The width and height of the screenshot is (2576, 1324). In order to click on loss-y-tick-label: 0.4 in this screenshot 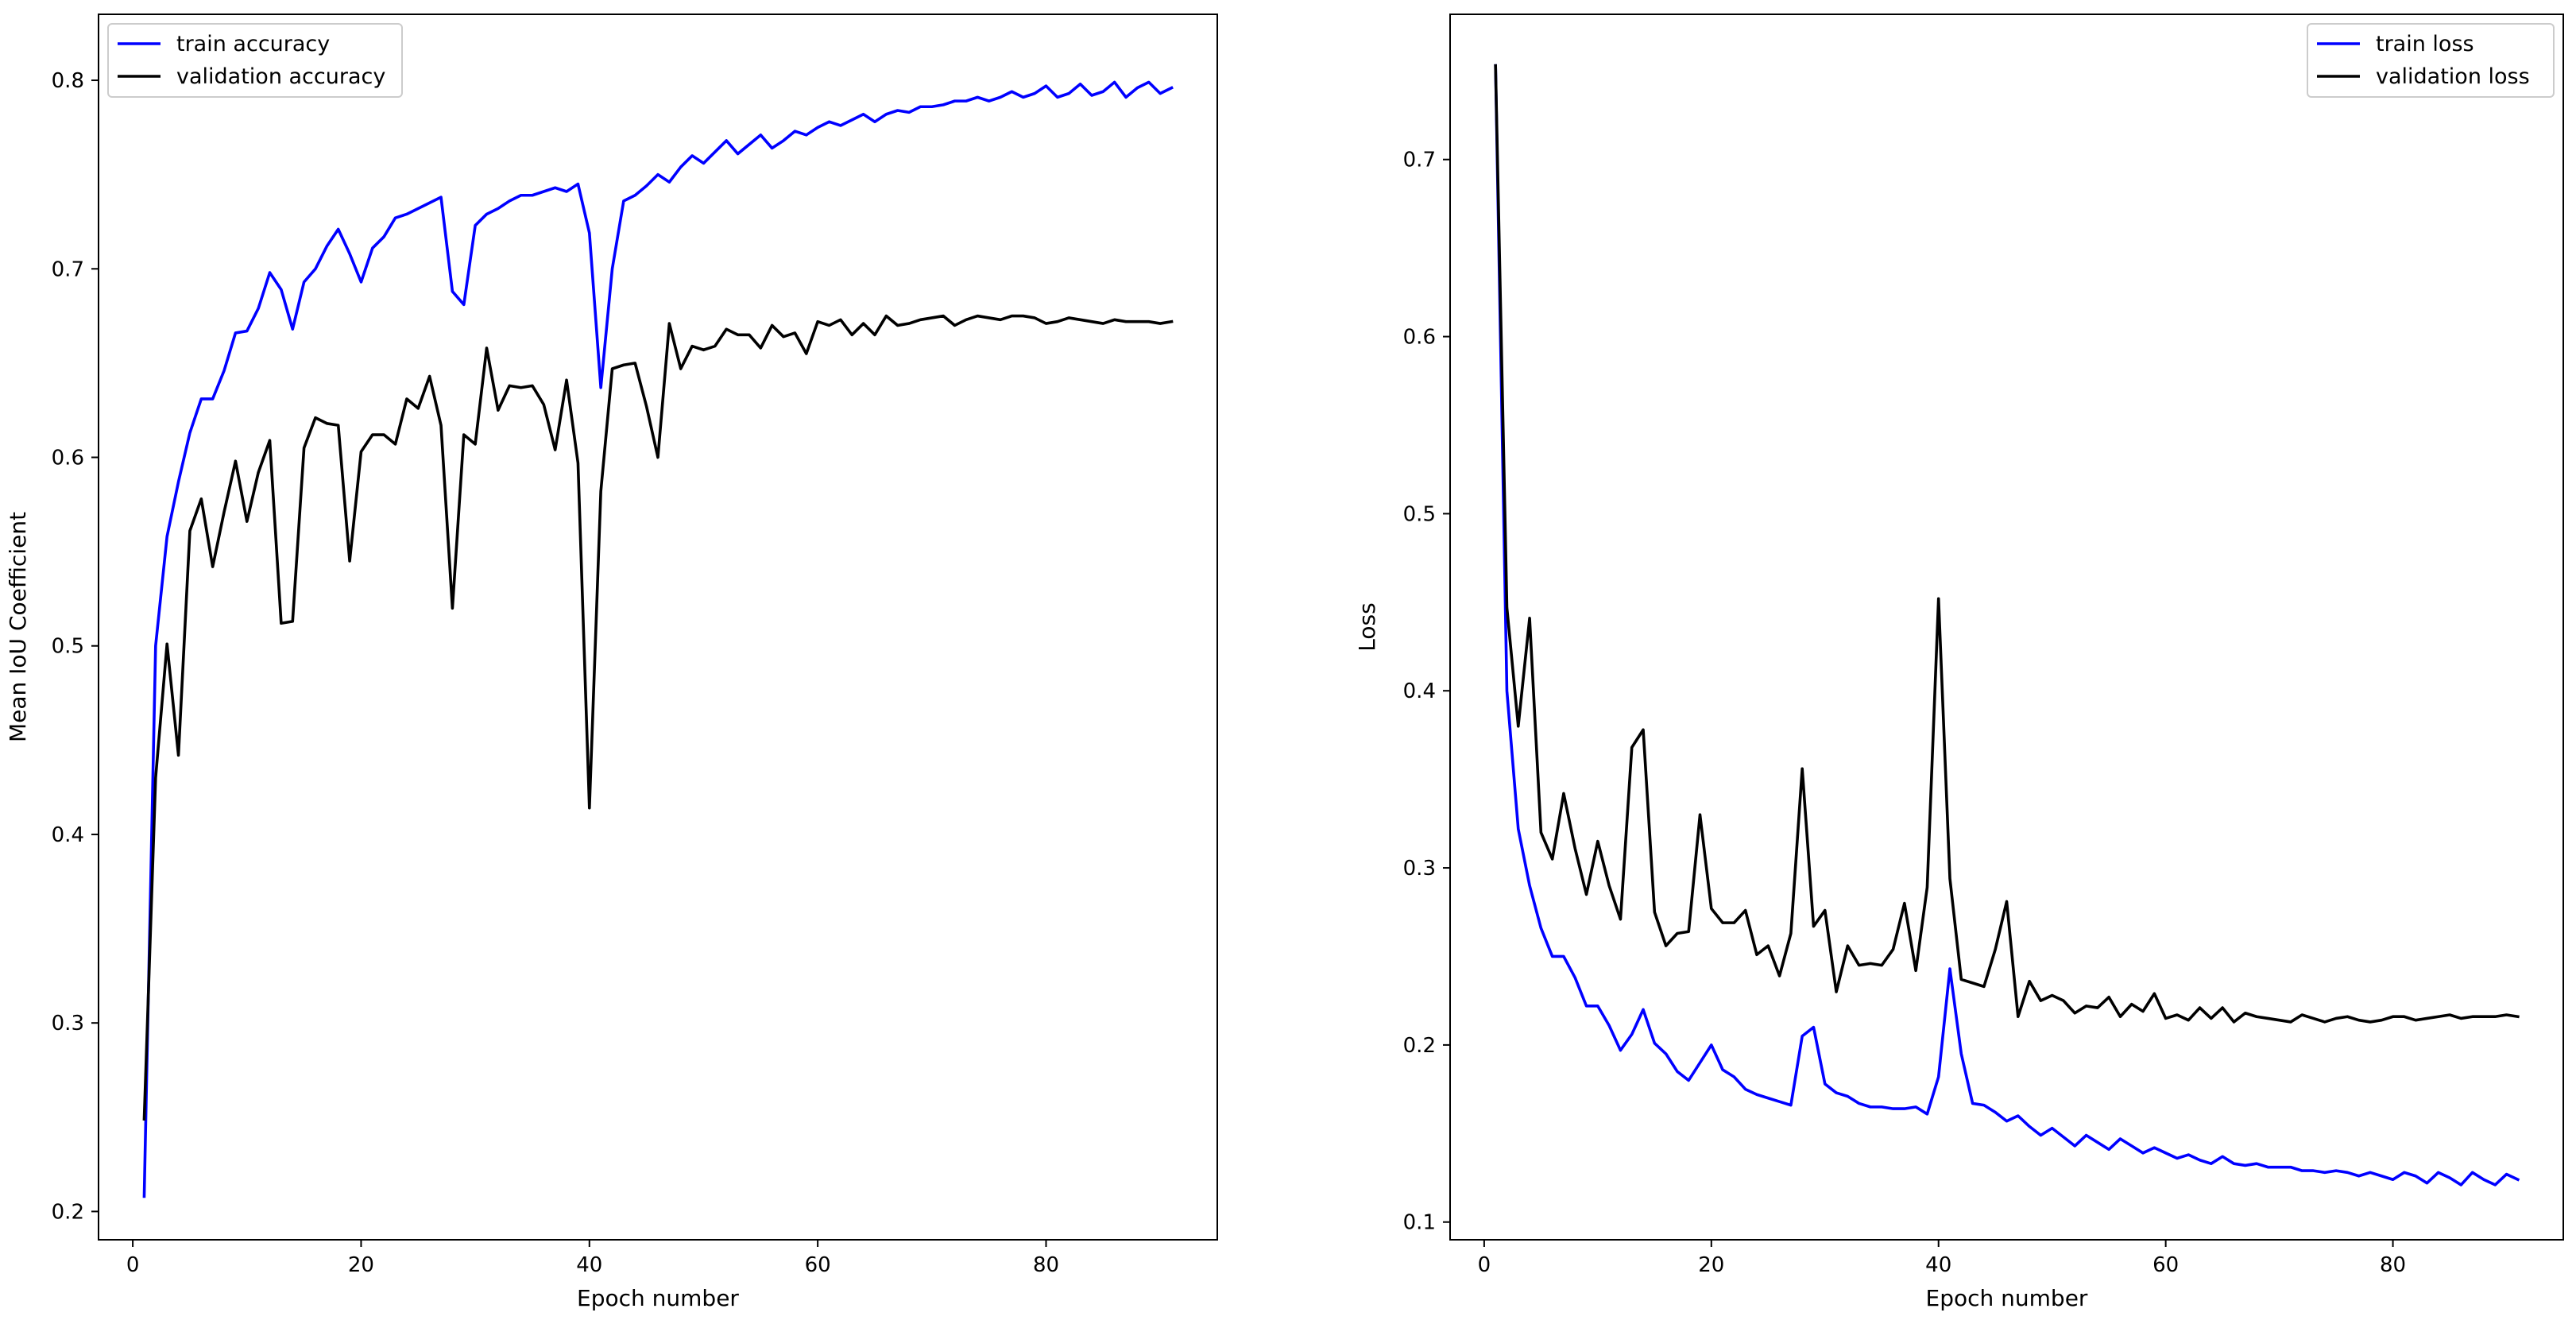, I will do `click(1420, 691)`.